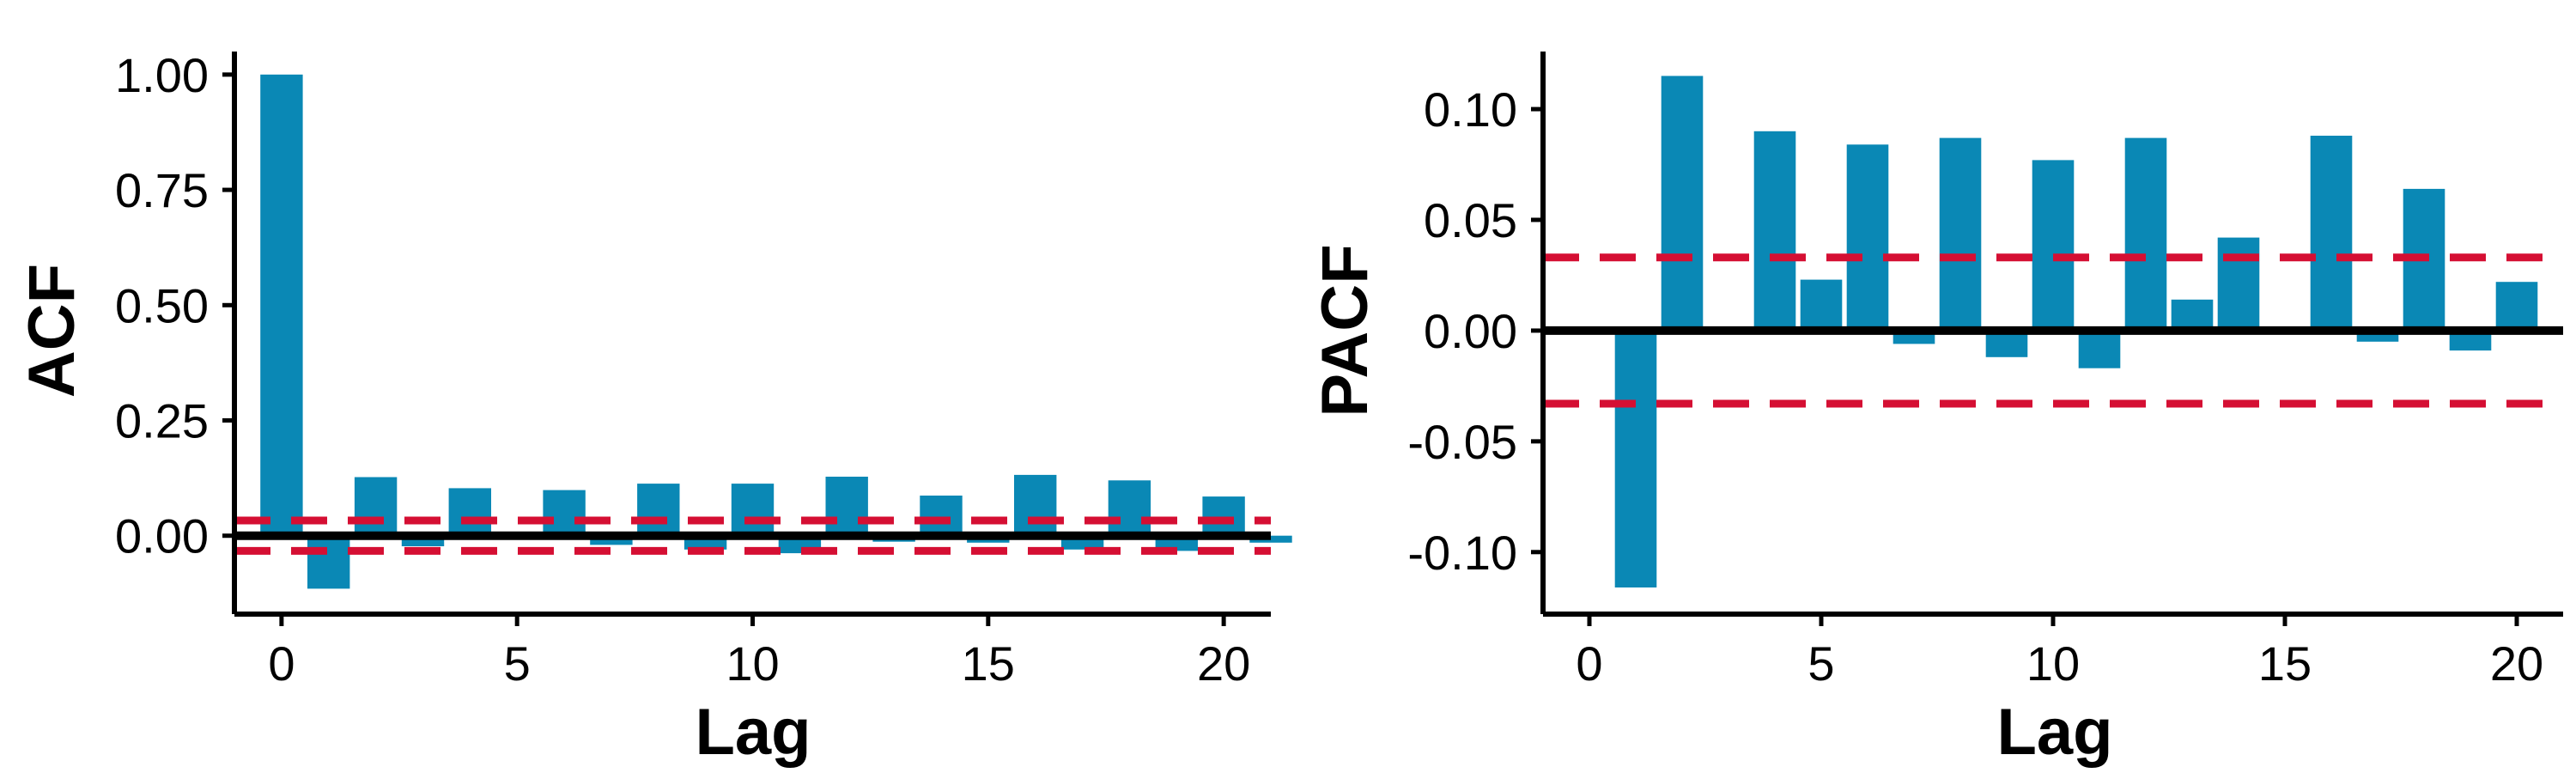 The height and width of the screenshot is (773, 2576). What do you see at coordinates (281, 663) in the screenshot?
I see `acf-x-tick-label: 0` at bounding box center [281, 663].